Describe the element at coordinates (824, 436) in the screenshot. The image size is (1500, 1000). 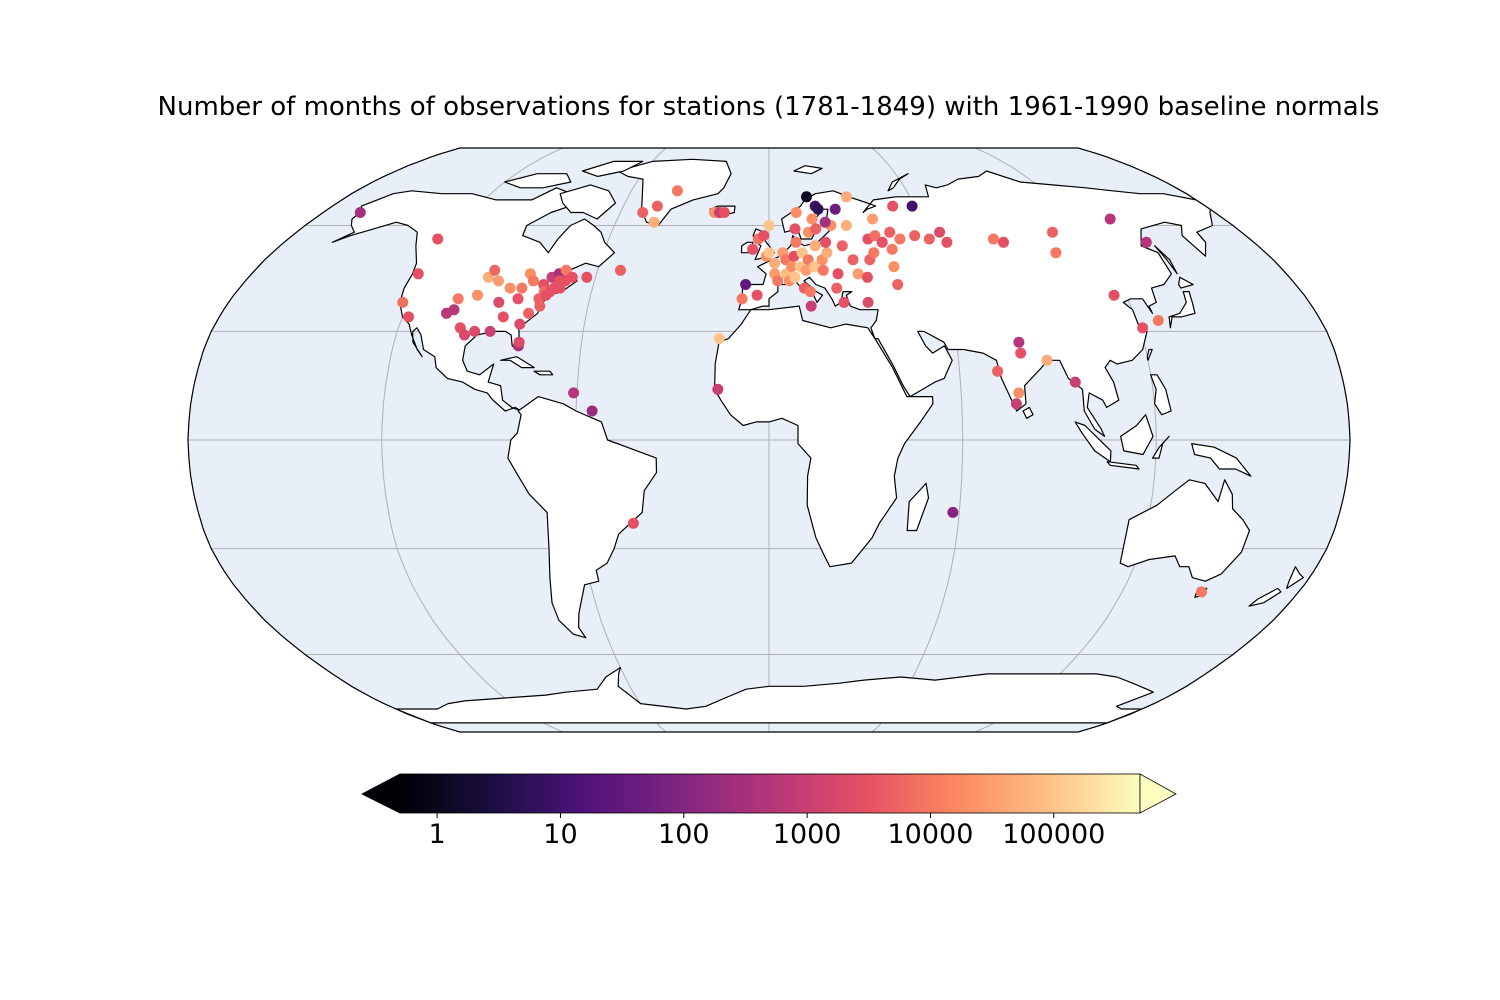
I see `land-africa` at that location.